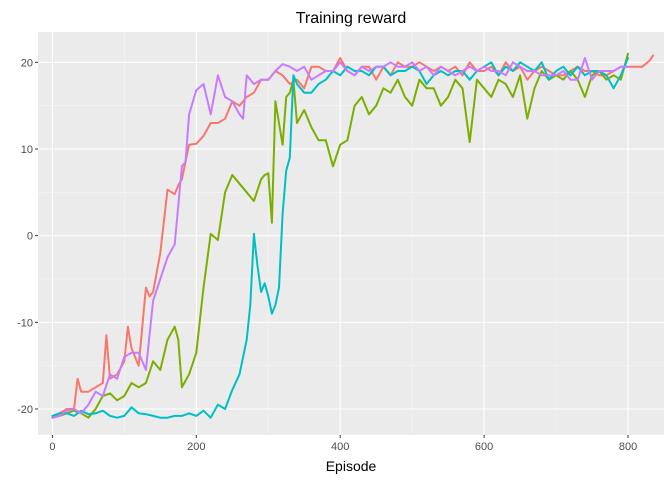  What do you see at coordinates (340, 447) in the screenshot?
I see `x-tick-label: 400` at bounding box center [340, 447].